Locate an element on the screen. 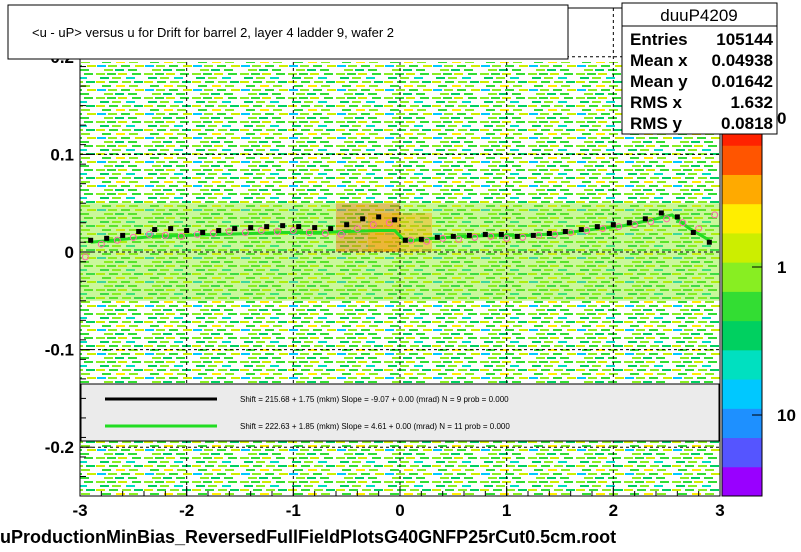 This screenshot has height=552, width=801. y-tick-label-3: 0.1 is located at coordinates (62, 154).